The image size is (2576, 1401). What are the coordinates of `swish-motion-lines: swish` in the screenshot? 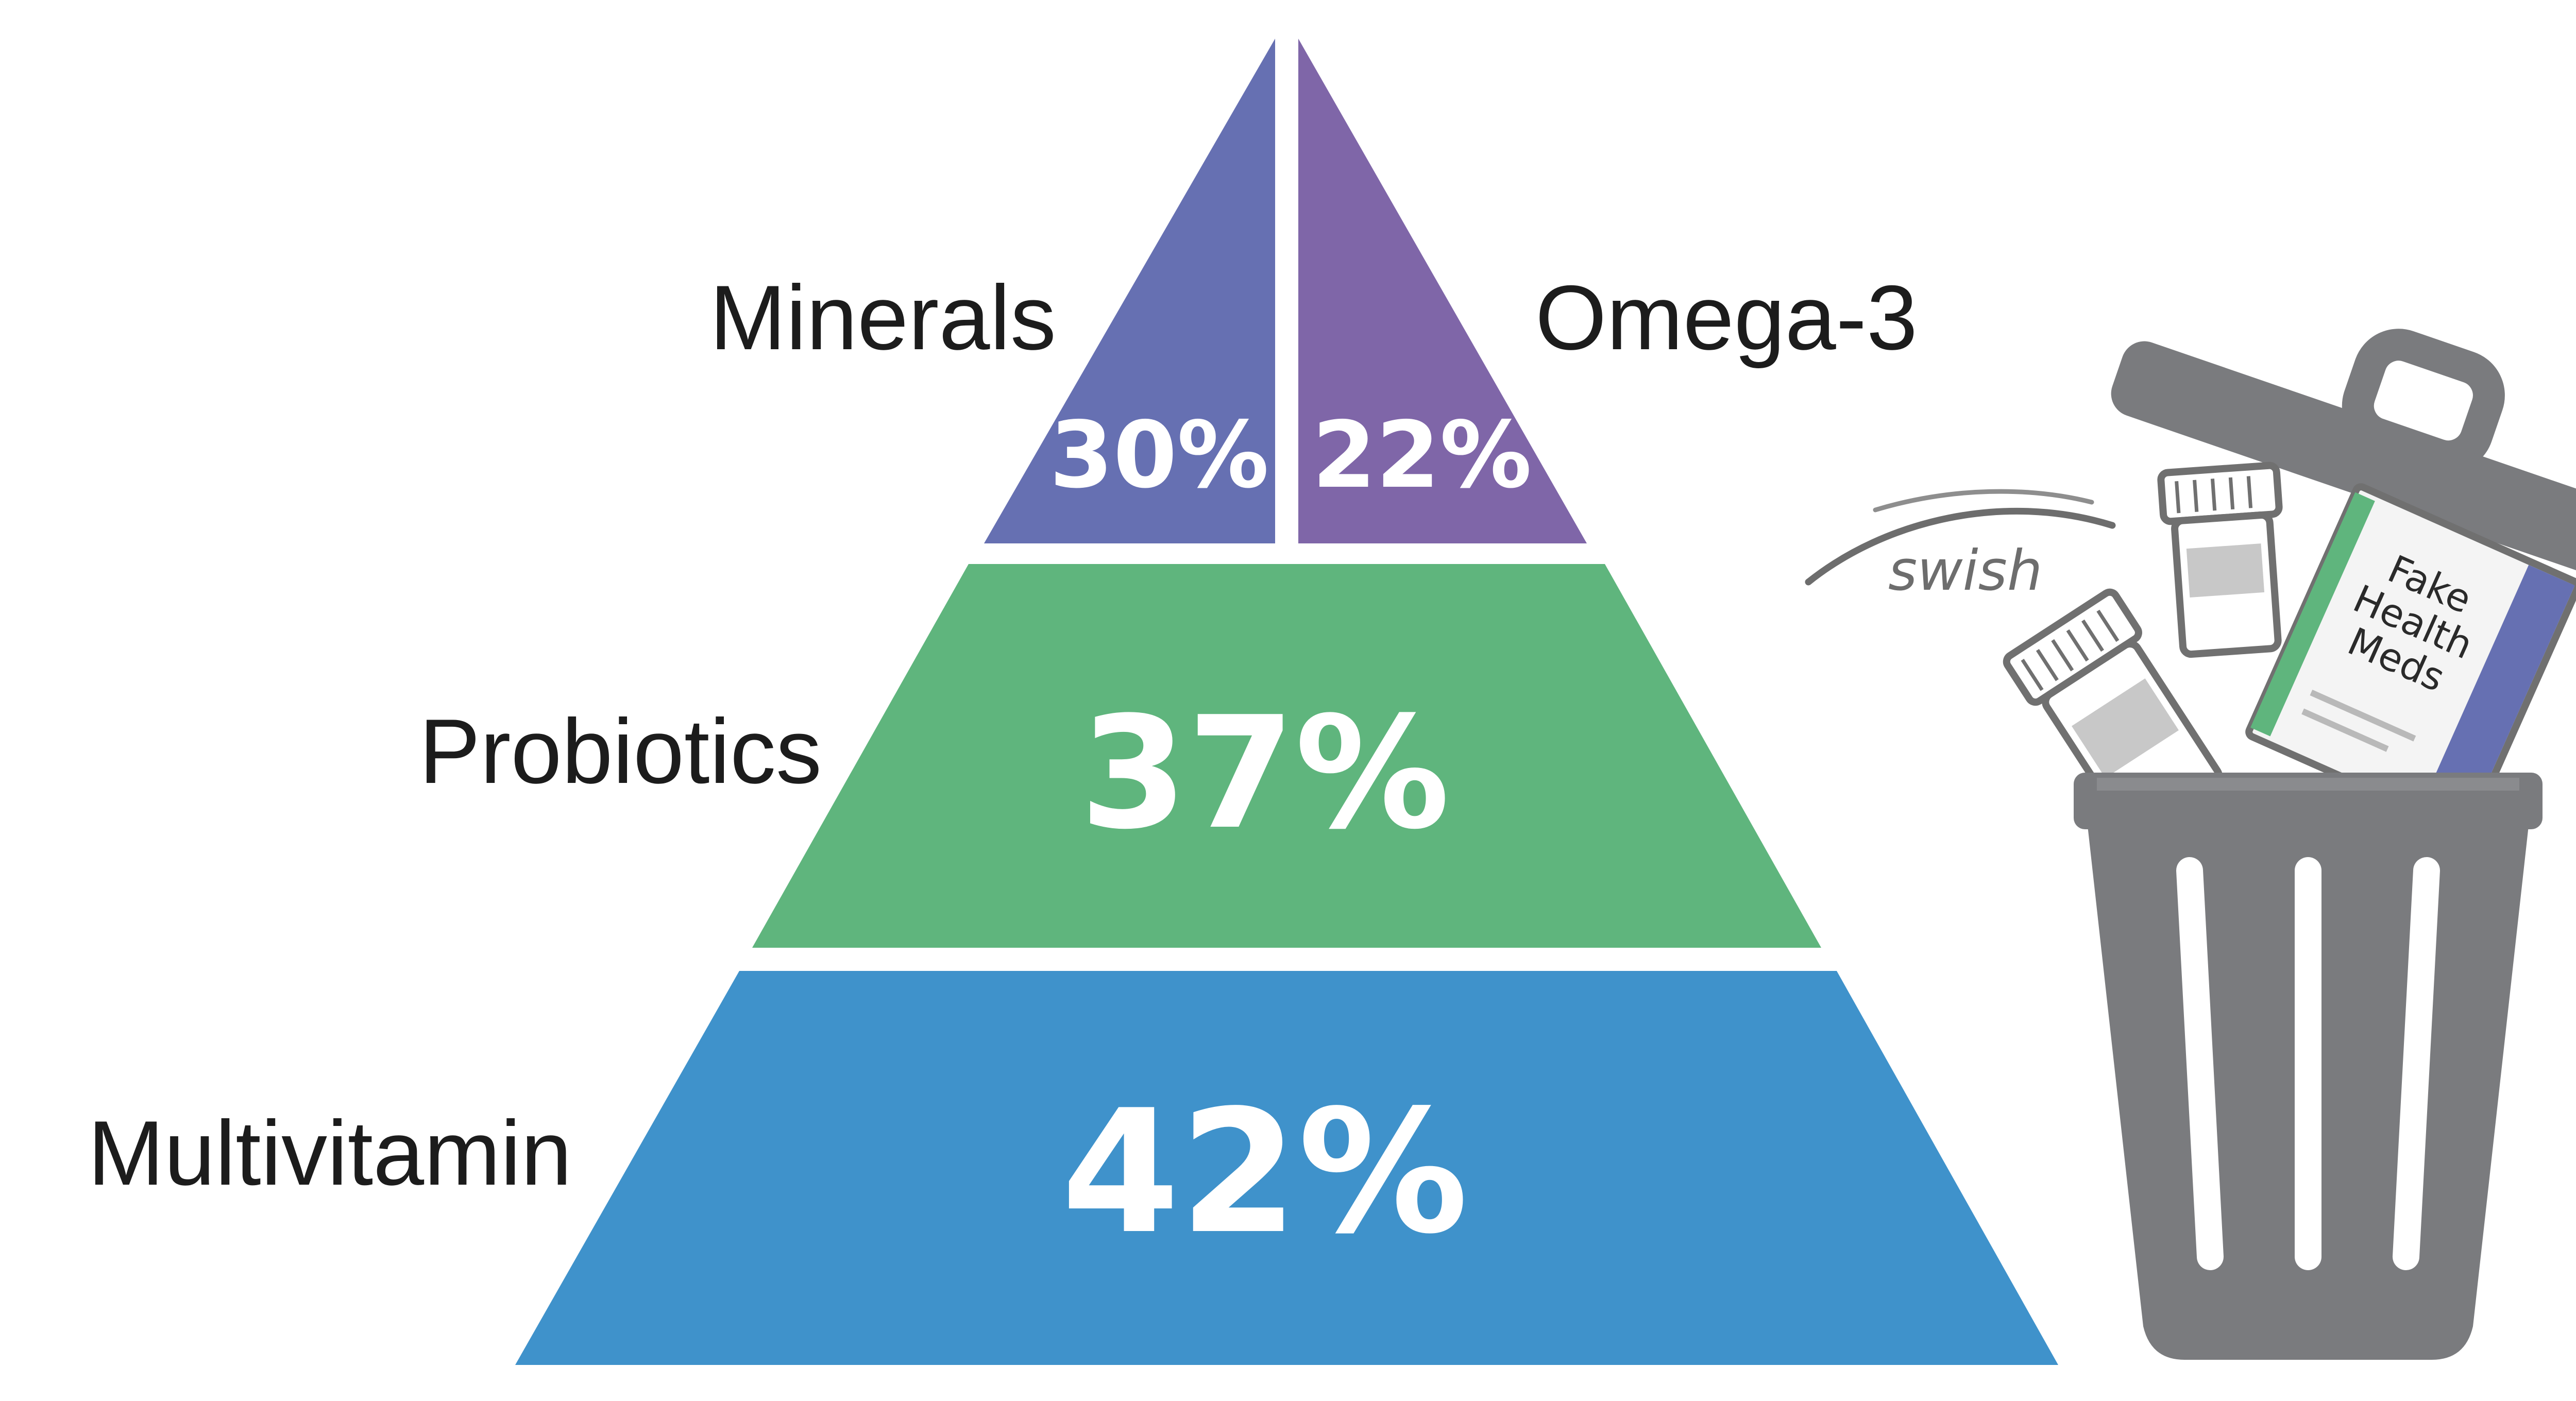 It's located at (1960, 546).